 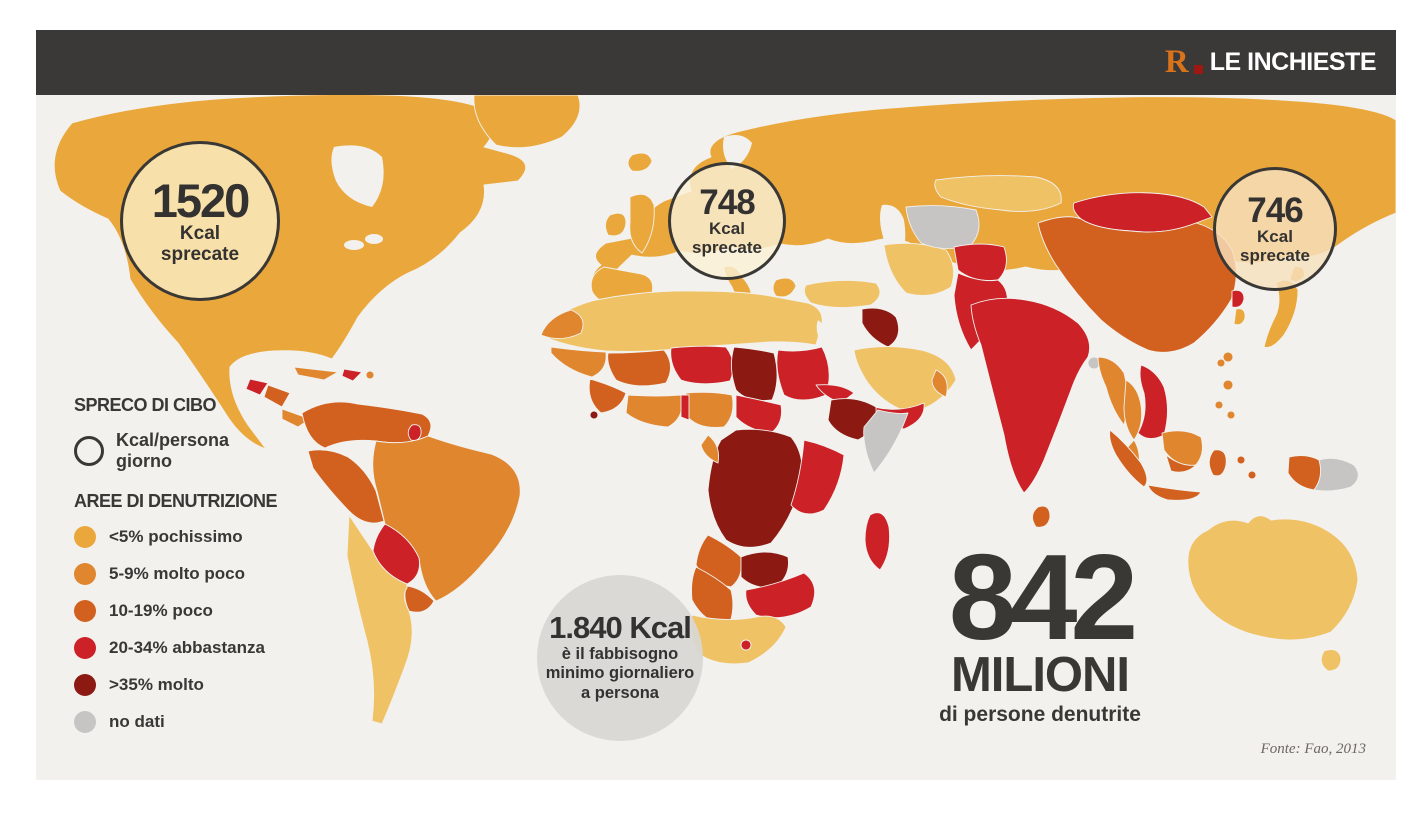 I want to click on legend-item-label: no dati, so click(x=137, y=722).